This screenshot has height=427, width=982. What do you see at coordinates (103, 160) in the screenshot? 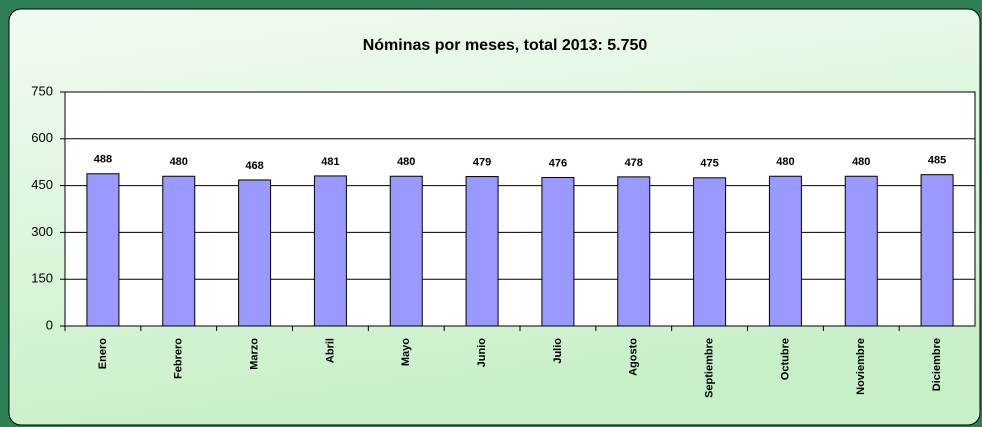
I see `data-label: 488` at bounding box center [103, 160].